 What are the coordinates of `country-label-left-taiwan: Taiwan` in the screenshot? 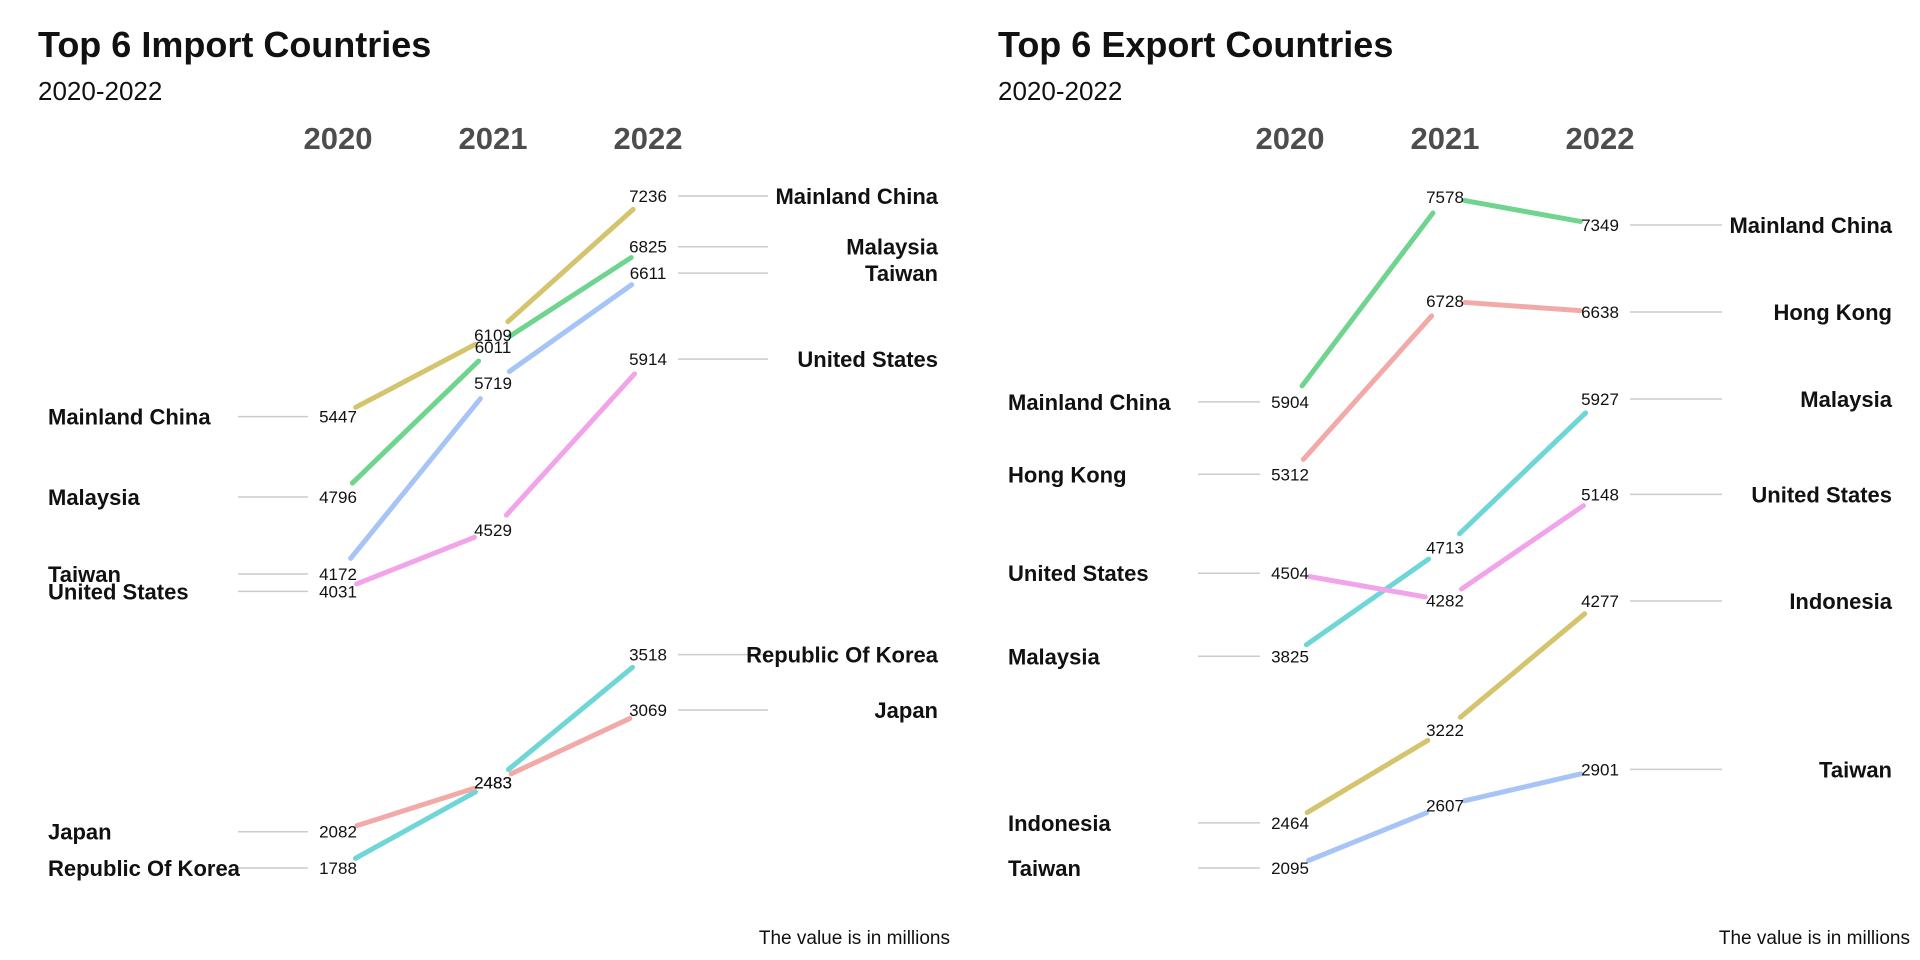 It's located at (84, 574).